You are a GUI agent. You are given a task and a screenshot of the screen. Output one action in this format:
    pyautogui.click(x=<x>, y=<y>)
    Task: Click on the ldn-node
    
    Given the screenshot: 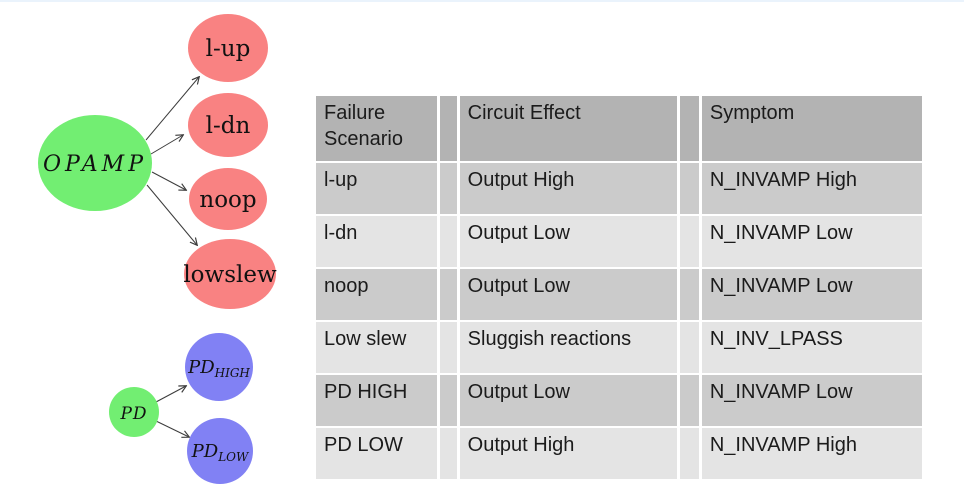 What is the action you would take?
    pyautogui.click(x=228, y=125)
    